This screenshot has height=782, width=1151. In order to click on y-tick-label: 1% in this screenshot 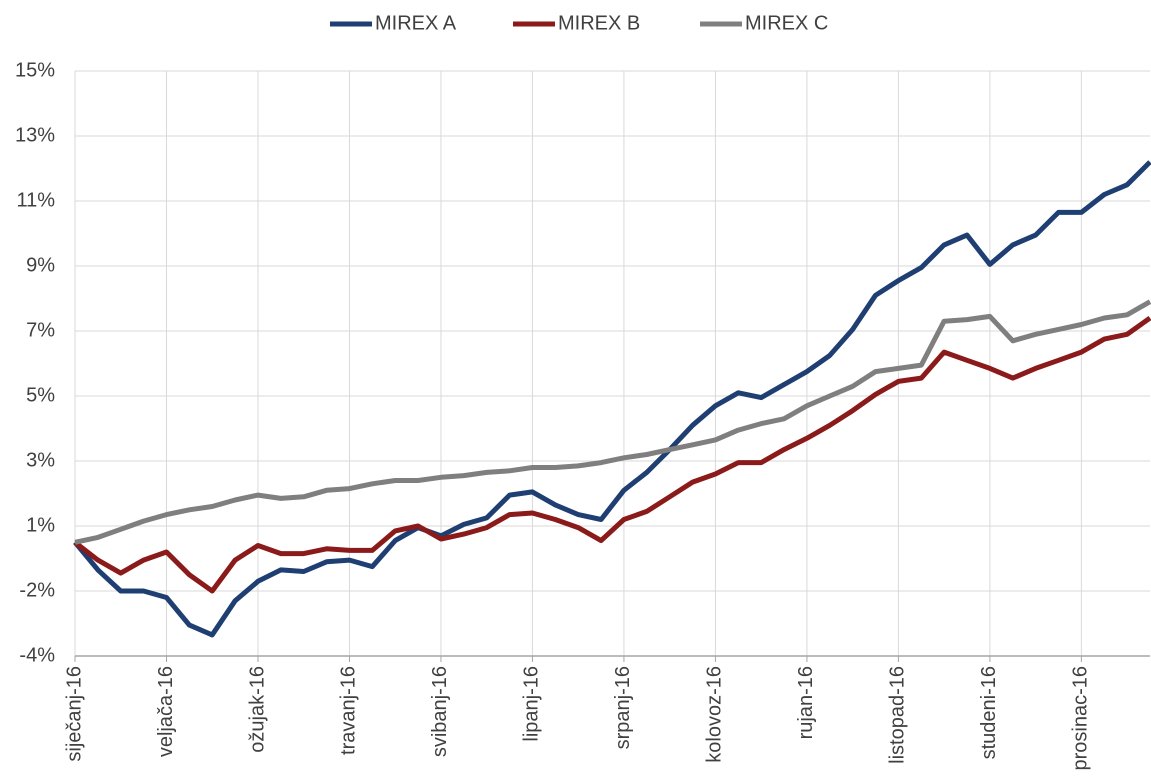, I will do `click(40, 525)`.